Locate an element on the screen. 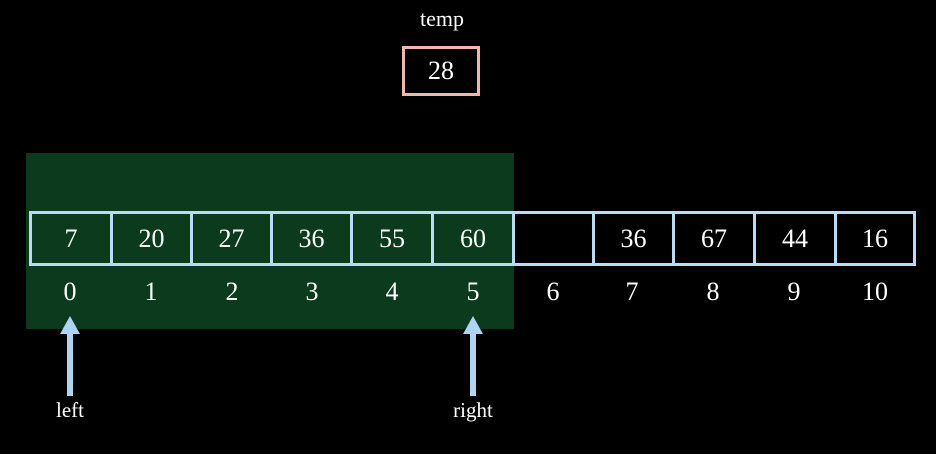 This screenshot has height=454, width=936. array-cell-7: 36 is located at coordinates (633, 238).